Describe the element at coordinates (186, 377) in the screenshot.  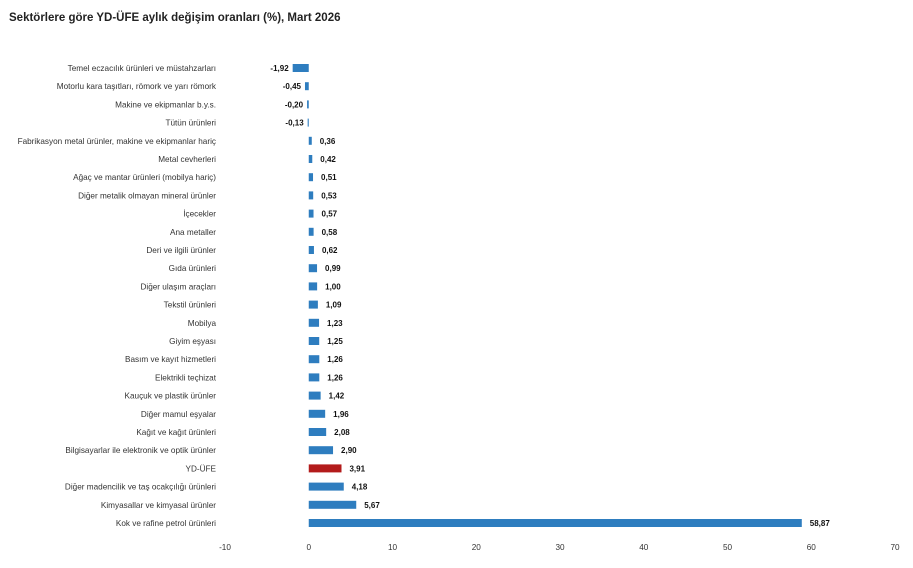
I see `category-label: Elektrikli teçhizat` at that location.